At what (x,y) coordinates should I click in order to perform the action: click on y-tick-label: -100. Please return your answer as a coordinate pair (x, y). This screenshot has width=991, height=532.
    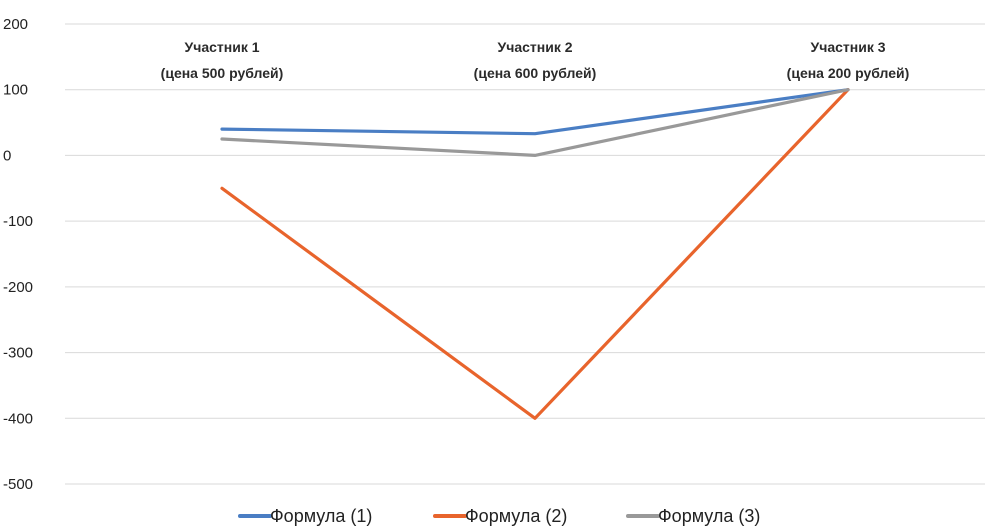
    Looking at the image, I should click on (18, 221).